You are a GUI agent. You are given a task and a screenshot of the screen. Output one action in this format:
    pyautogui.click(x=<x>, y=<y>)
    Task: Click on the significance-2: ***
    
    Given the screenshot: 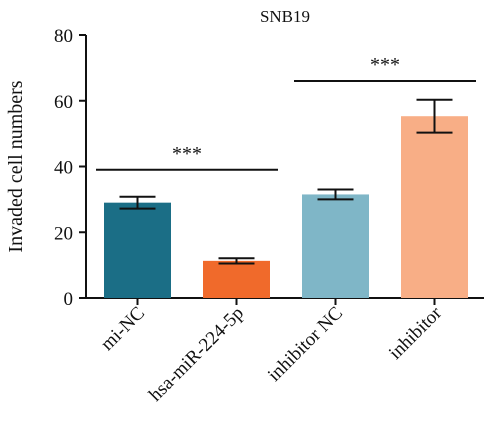 What is the action you would take?
    pyautogui.click(x=385, y=68)
    